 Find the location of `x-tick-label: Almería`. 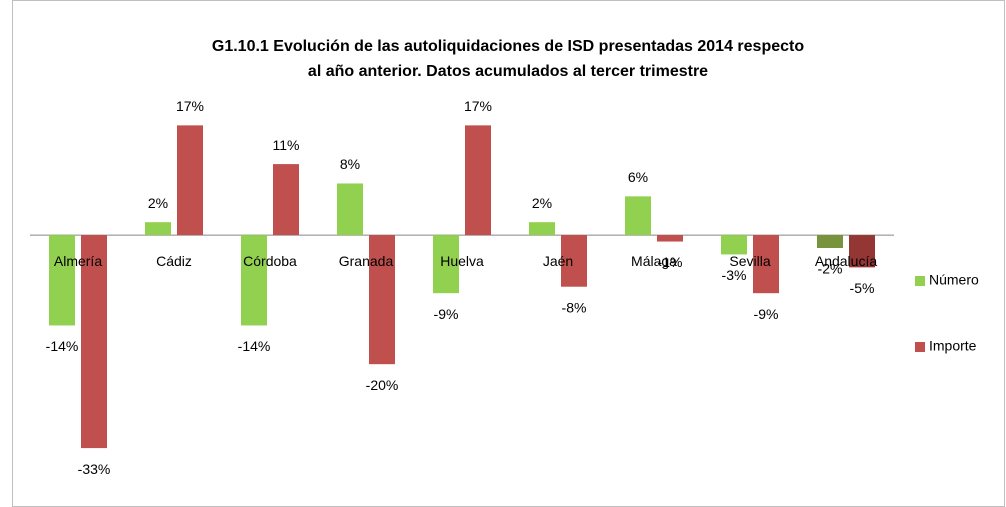

x-tick-label: Almería is located at coordinates (78, 261).